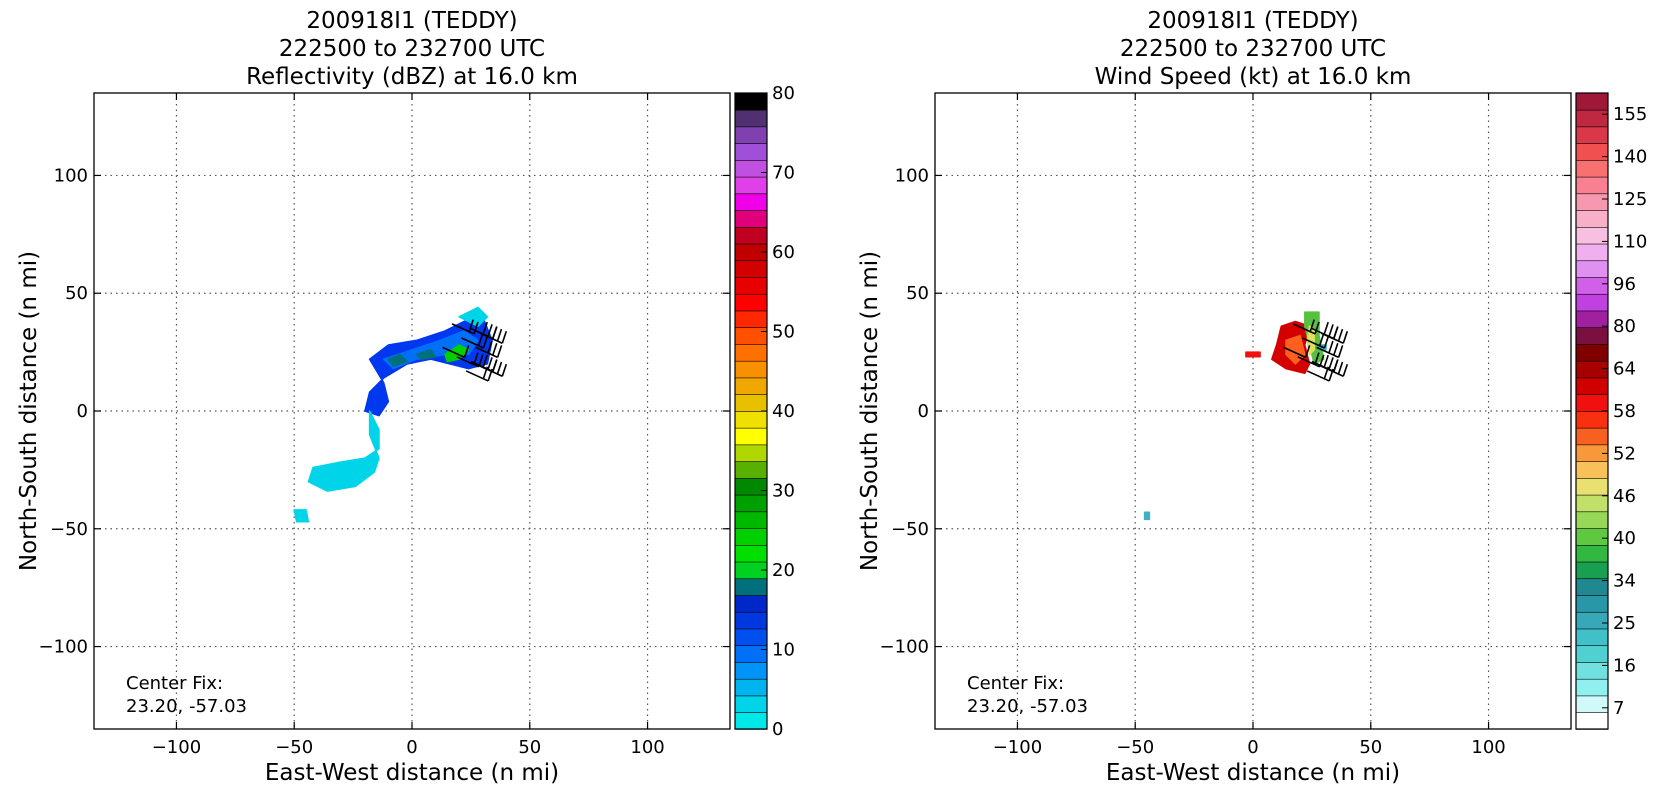 The image size is (1654, 787). Describe the element at coordinates (923, 411) in the screenshot. I see `y-tick-label: 0` at that location.